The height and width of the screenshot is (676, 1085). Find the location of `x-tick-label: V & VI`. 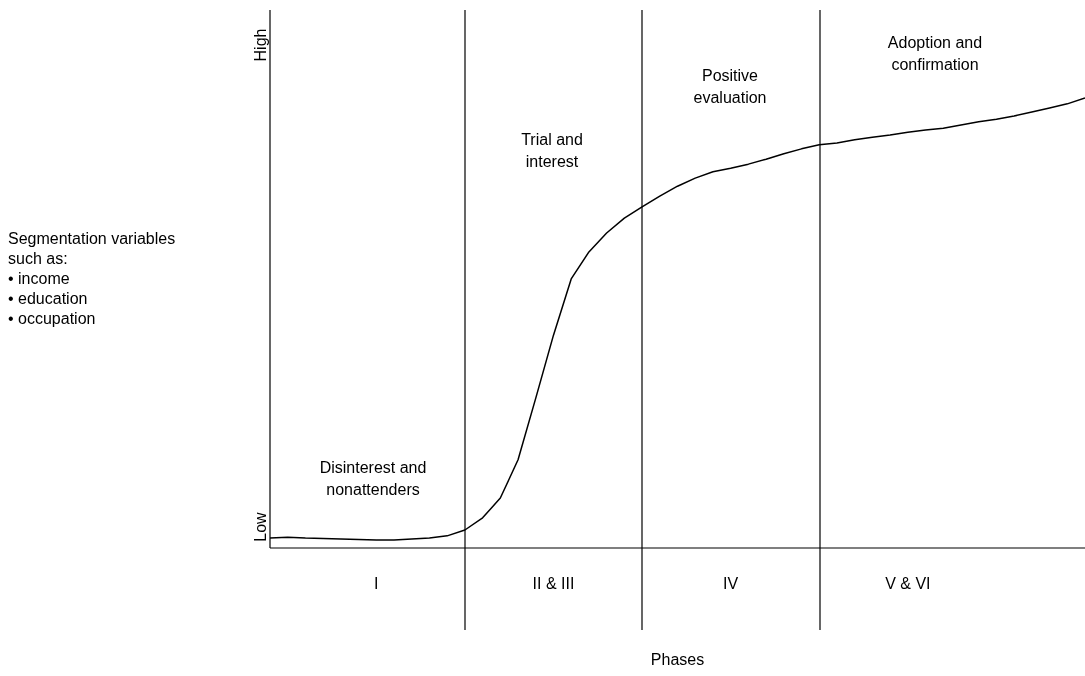

x-tick-label: V & VI is located at coordinates (908, 584).